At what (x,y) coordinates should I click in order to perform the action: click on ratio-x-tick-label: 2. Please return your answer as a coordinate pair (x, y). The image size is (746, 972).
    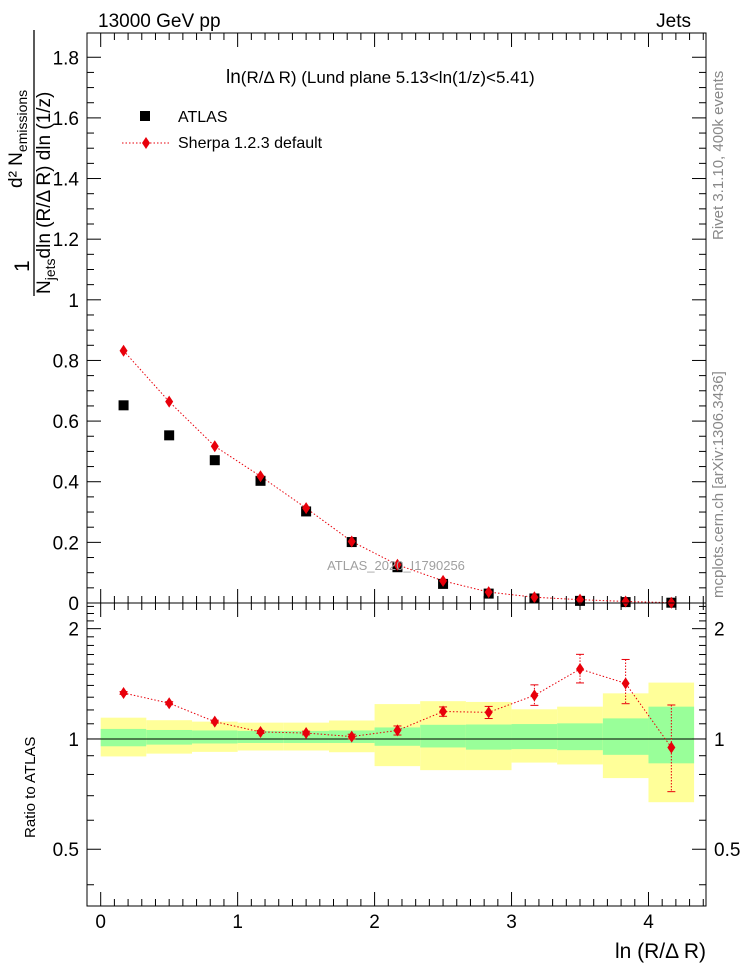
    Looking at the image, I should click on (374, 922).